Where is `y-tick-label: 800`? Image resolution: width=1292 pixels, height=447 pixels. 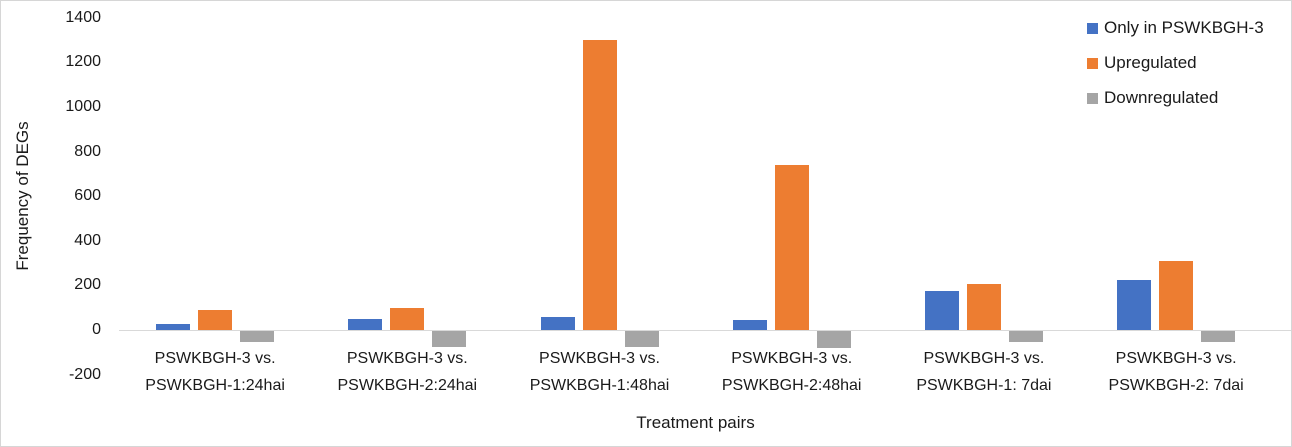 y-tick-label: 800 is located at coordinates (87, 151).